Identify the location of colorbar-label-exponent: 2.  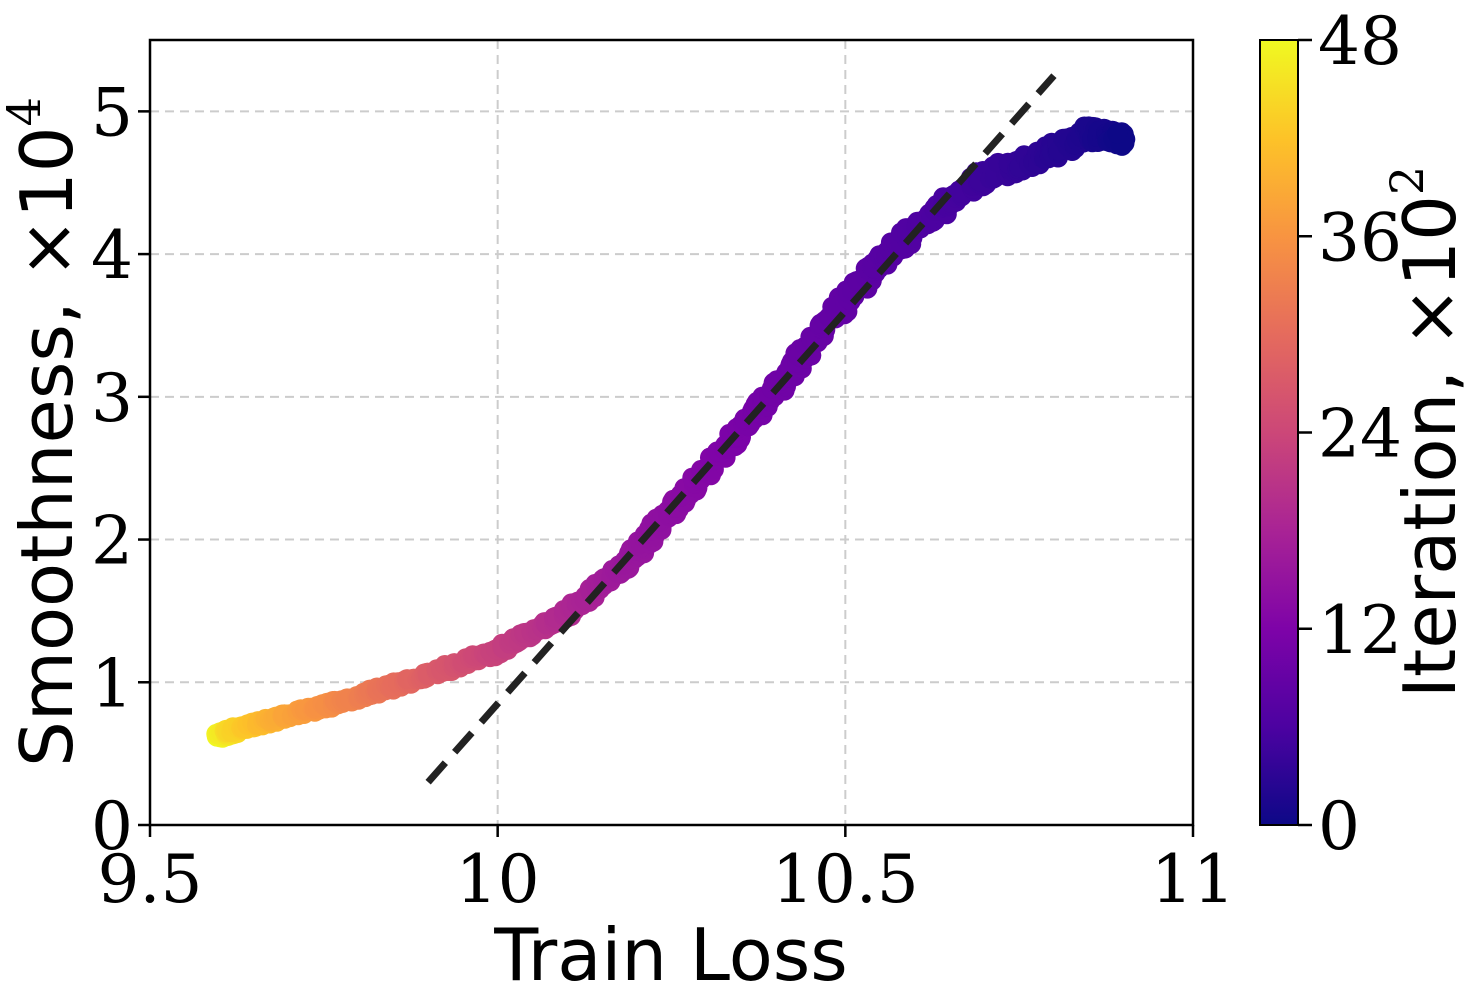
(1407, 180).